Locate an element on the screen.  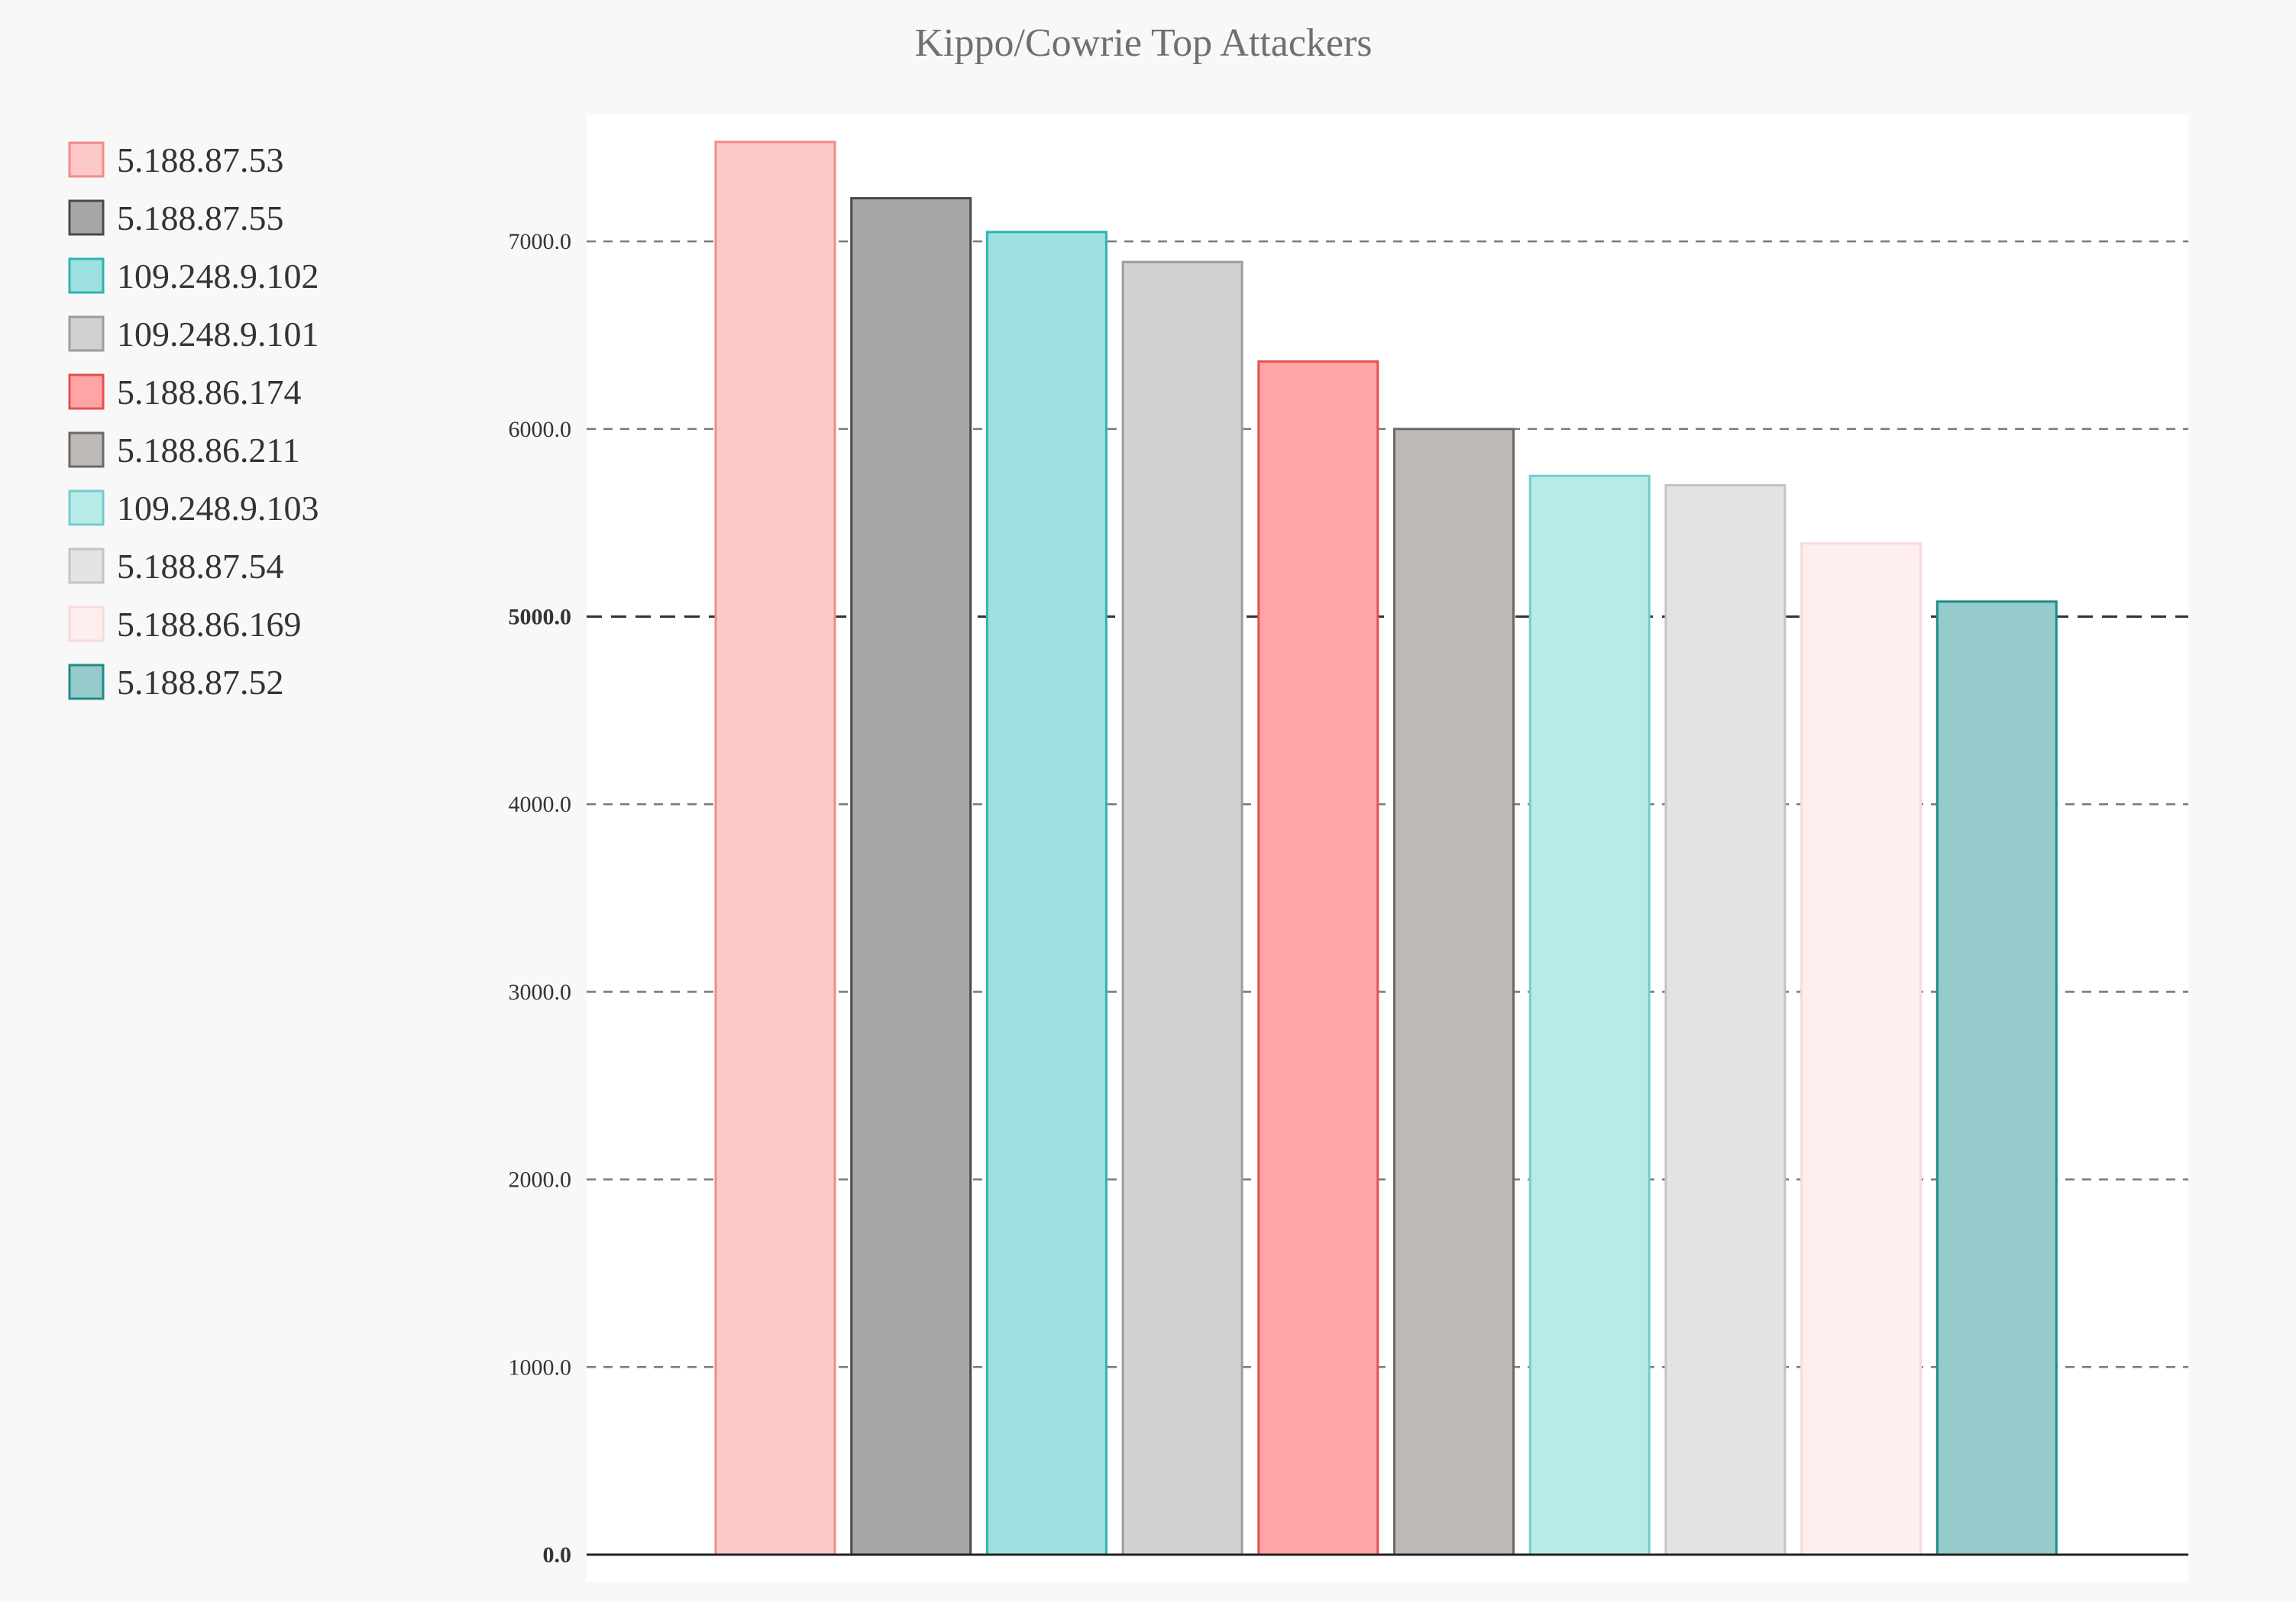
legend-label: 5.188.86.174 is located at coordinates (209, 392).